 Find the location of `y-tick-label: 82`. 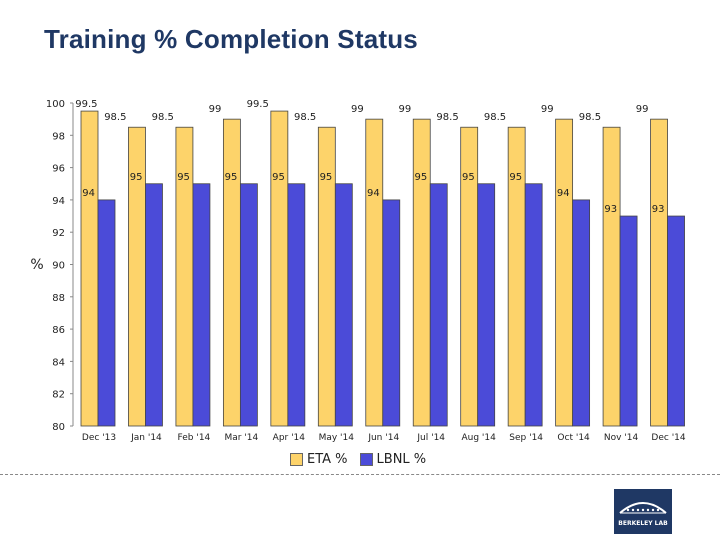

y-tick-label: 82 is located at coordinates (58, 395).